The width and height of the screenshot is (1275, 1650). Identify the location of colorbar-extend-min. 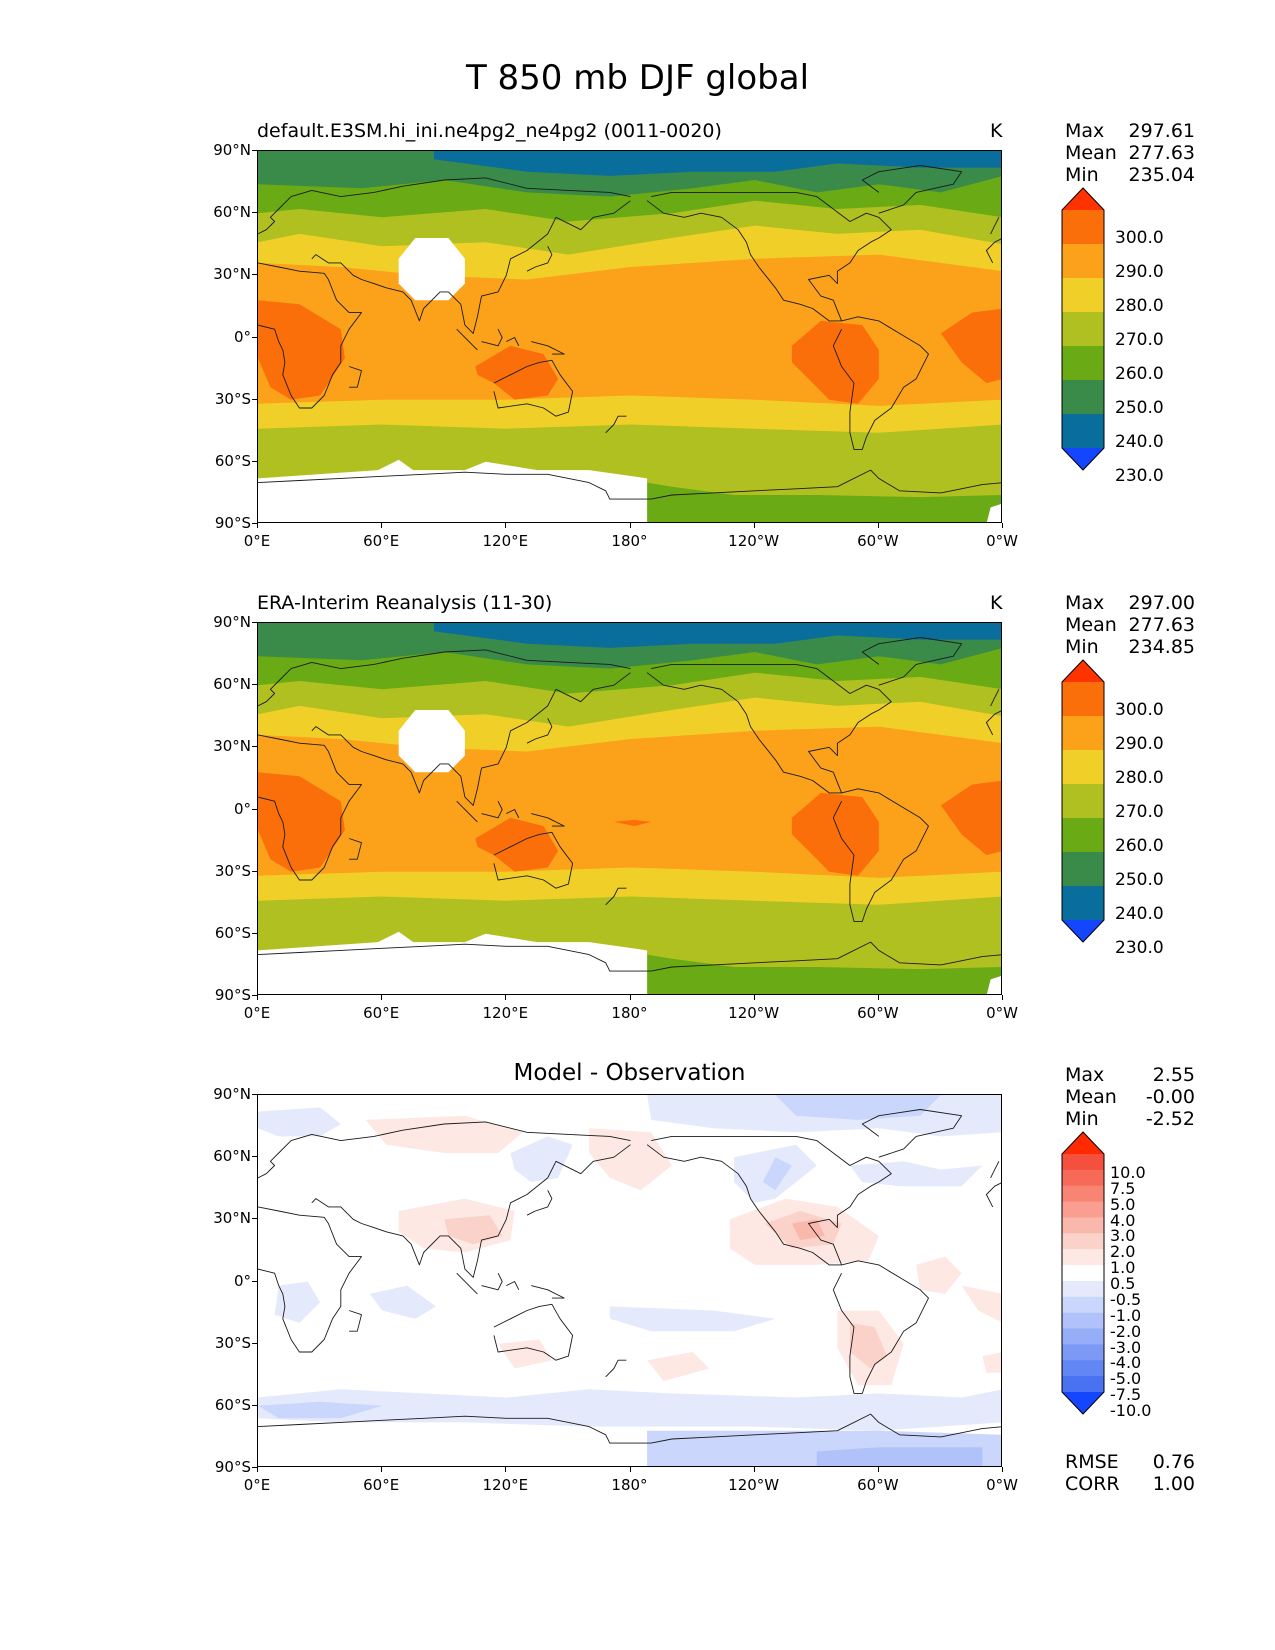
(1083, 931).